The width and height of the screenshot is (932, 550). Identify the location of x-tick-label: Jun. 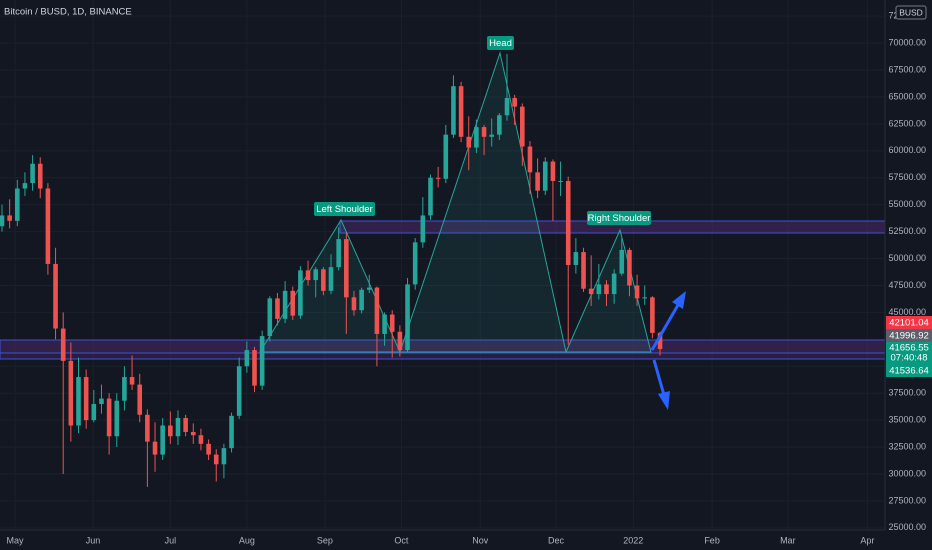
(93, 540).